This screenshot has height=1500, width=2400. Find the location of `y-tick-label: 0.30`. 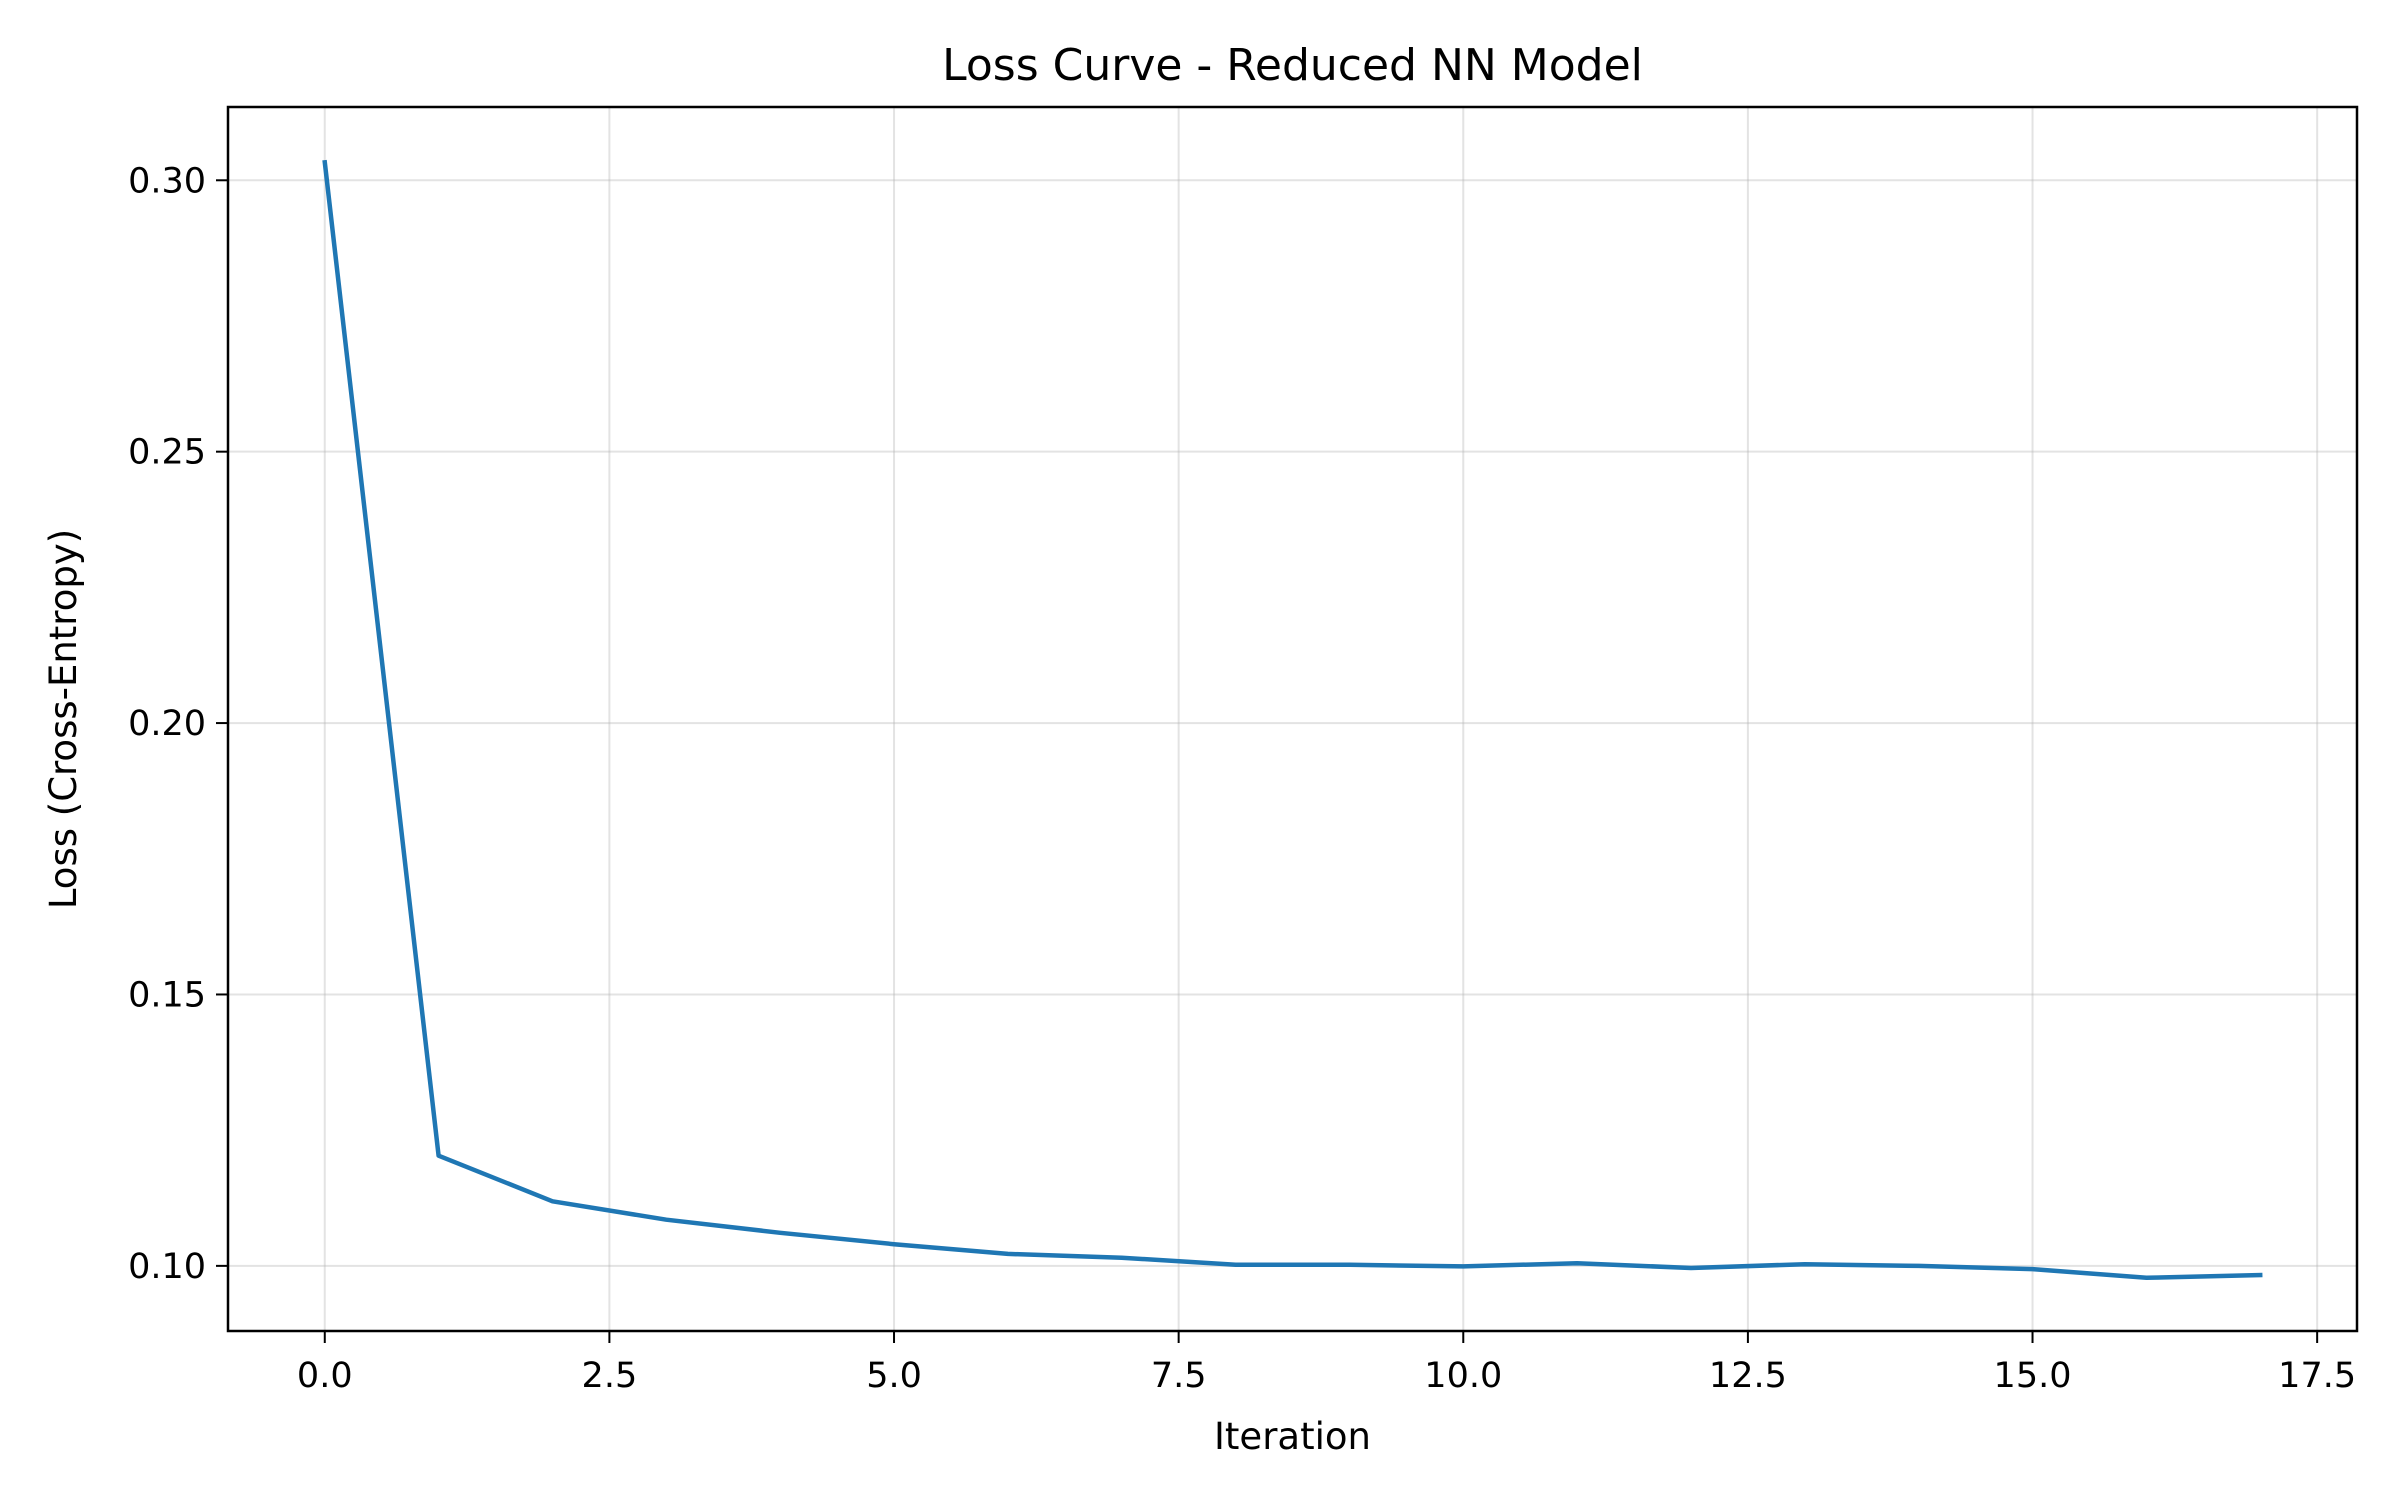

y-tick-label: 0.30 is located at coordinates (167, 181).